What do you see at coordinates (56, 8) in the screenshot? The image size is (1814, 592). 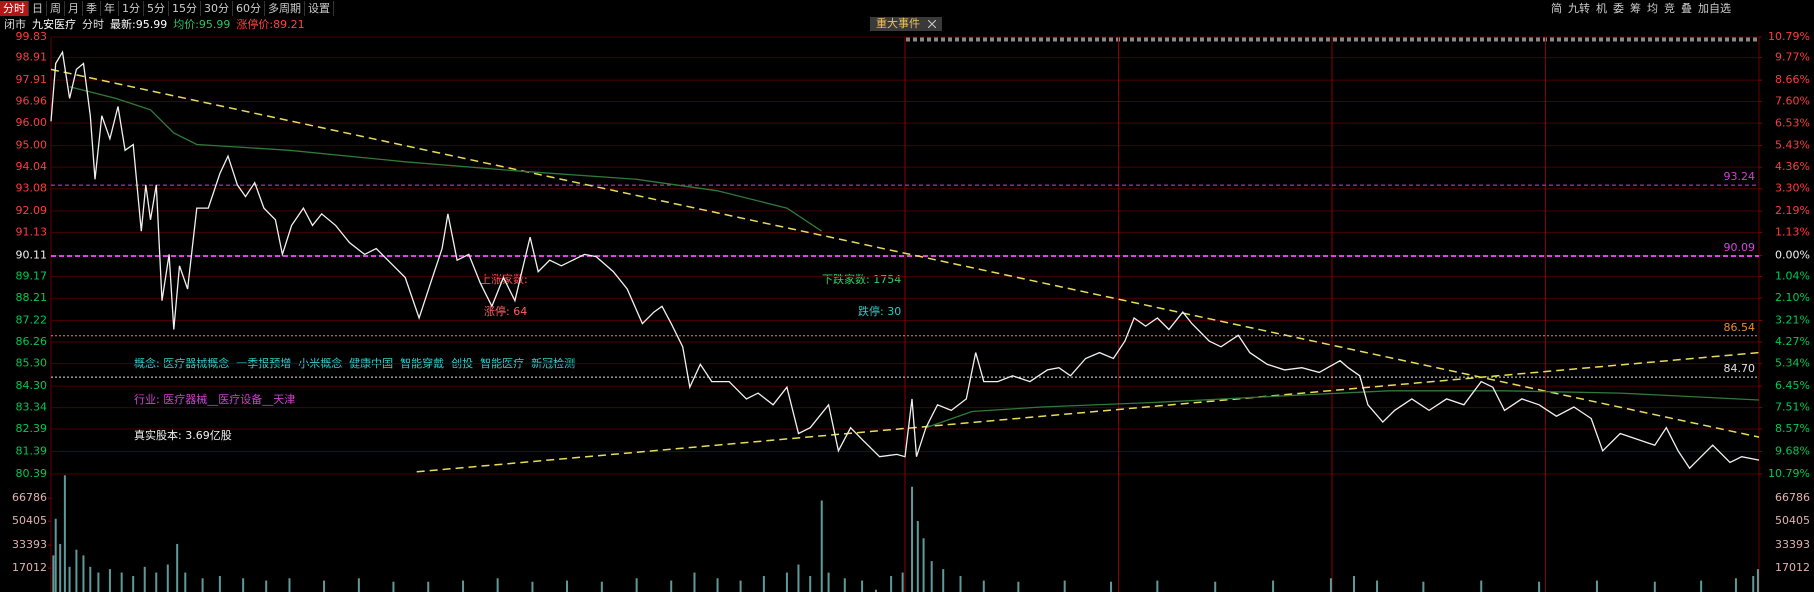 I see `period-tab: 周` at bounding box center [56, 8].